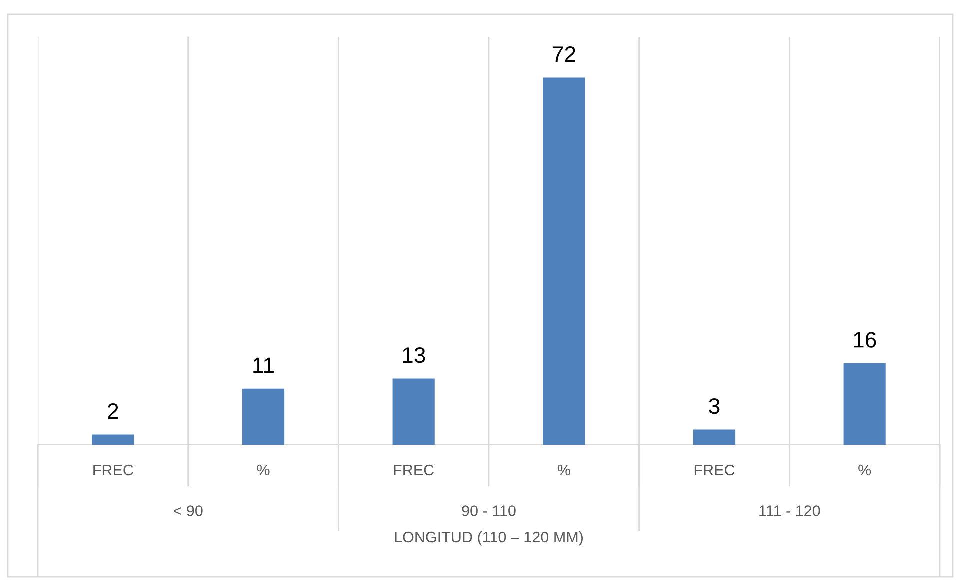  Describe the element at coordinates (564, 54) in the screenshot. I see `data-label: 72` at that location.